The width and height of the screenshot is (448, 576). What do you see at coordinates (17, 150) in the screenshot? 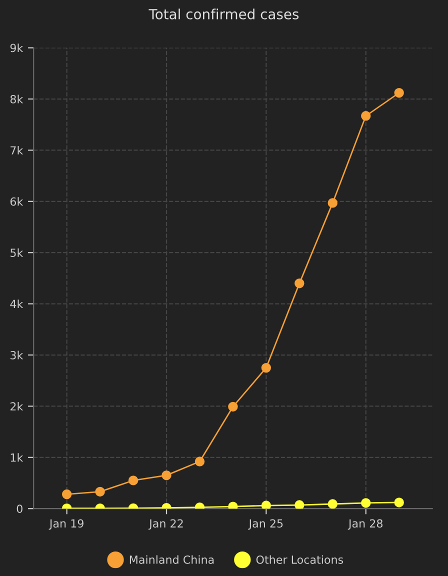
I see `y-tick-label: 7k` at bounding box center [17, 150].